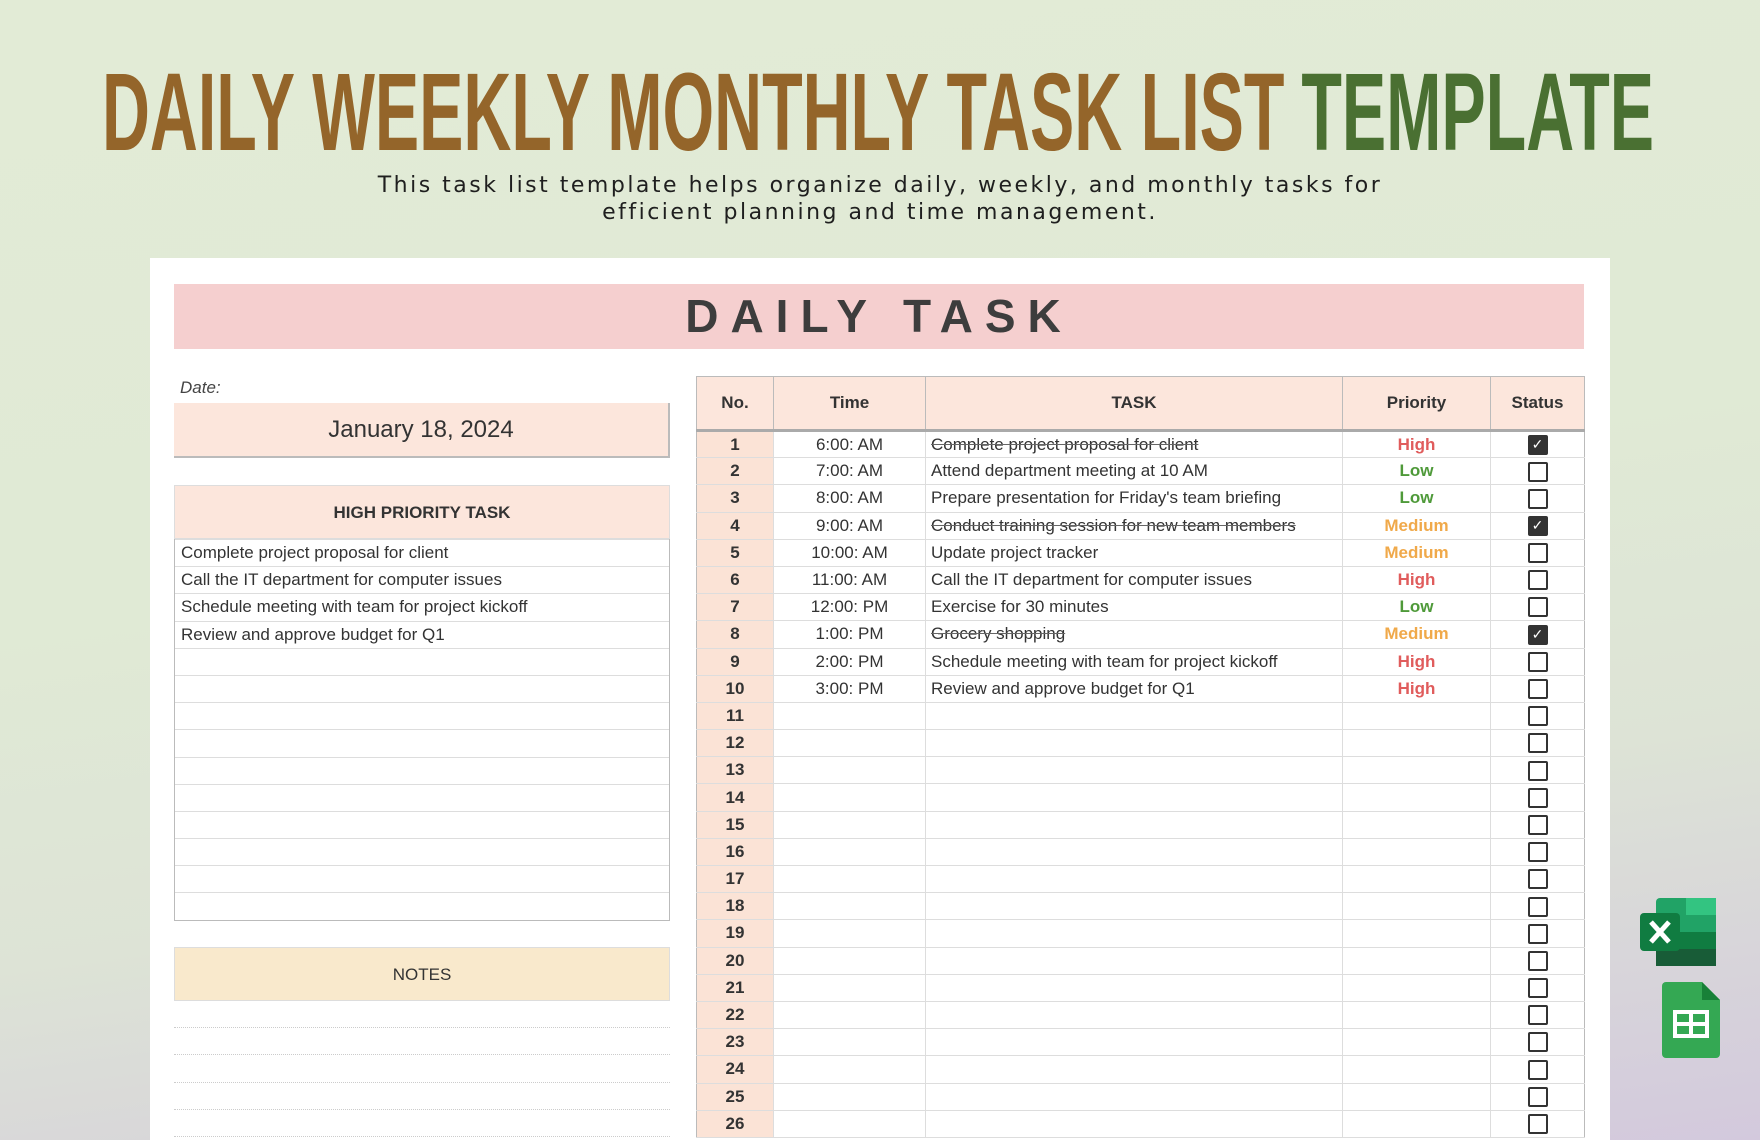  I want to click on high-priority-item: Review and approve budget for Q1, so click(422, 634).